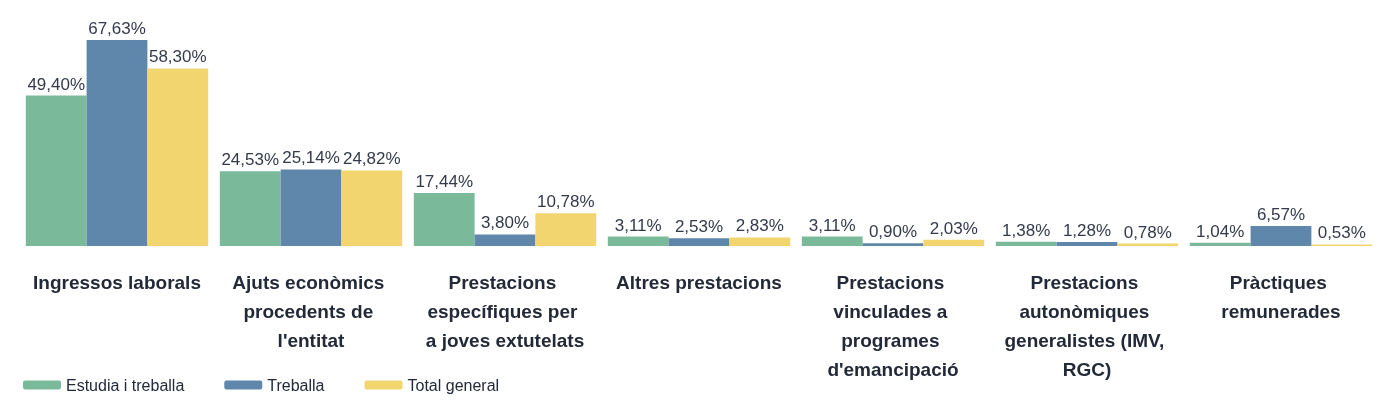  Describe the element at coordinates (953, 228) in the screenshot. I see `data-label: 2,03%` at that location.